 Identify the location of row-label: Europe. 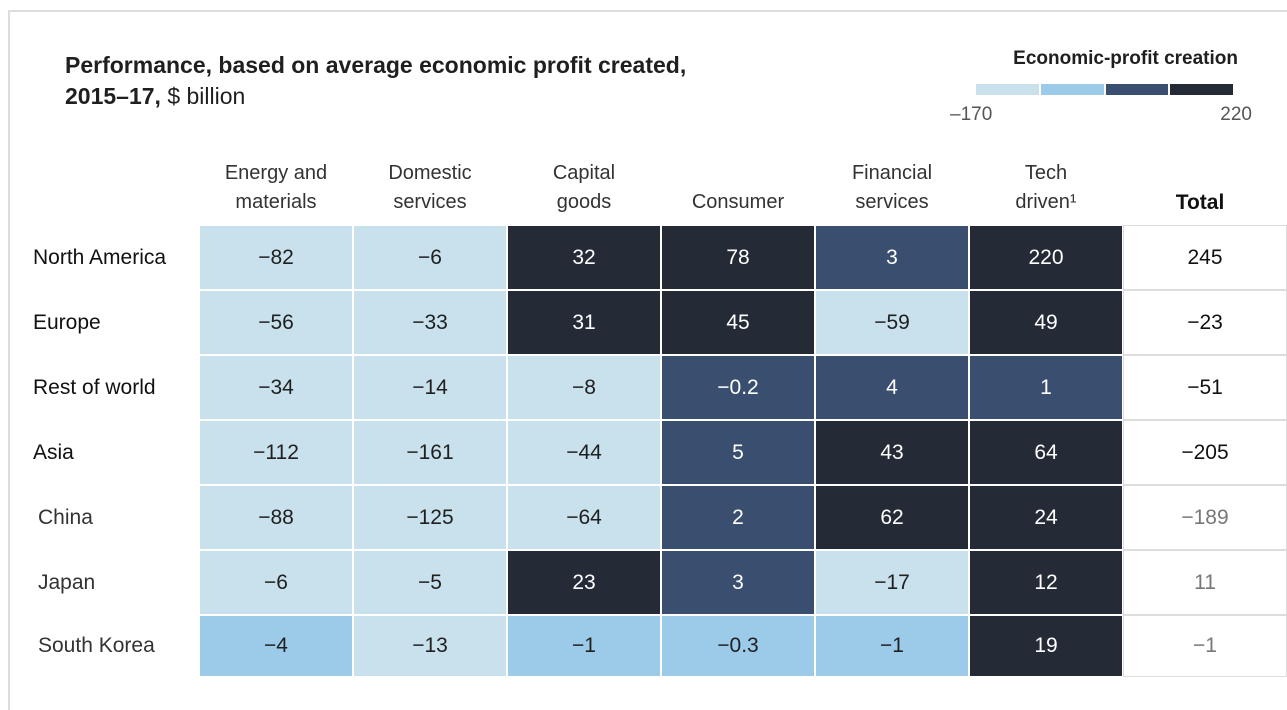
(67, 322).